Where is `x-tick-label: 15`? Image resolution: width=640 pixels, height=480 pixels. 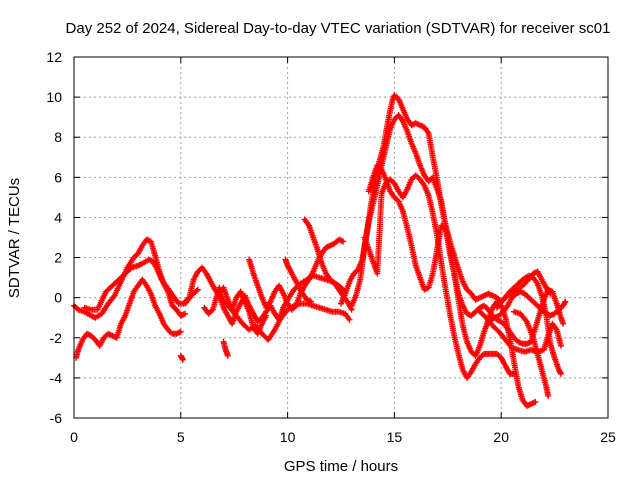 x-tick-label: 15 is located at coordinates (395, 437).